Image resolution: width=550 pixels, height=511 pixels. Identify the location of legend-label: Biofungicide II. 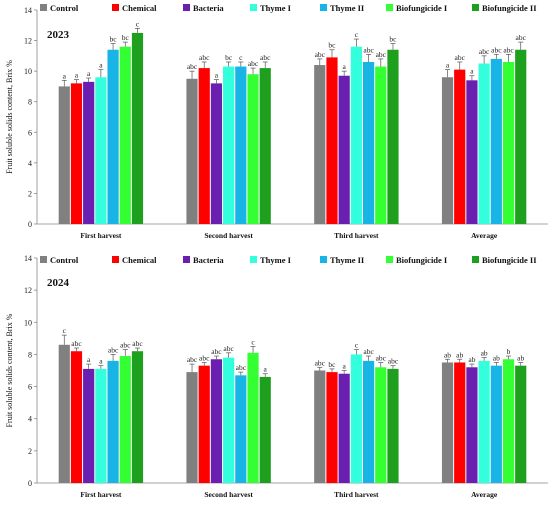
(509, 260).